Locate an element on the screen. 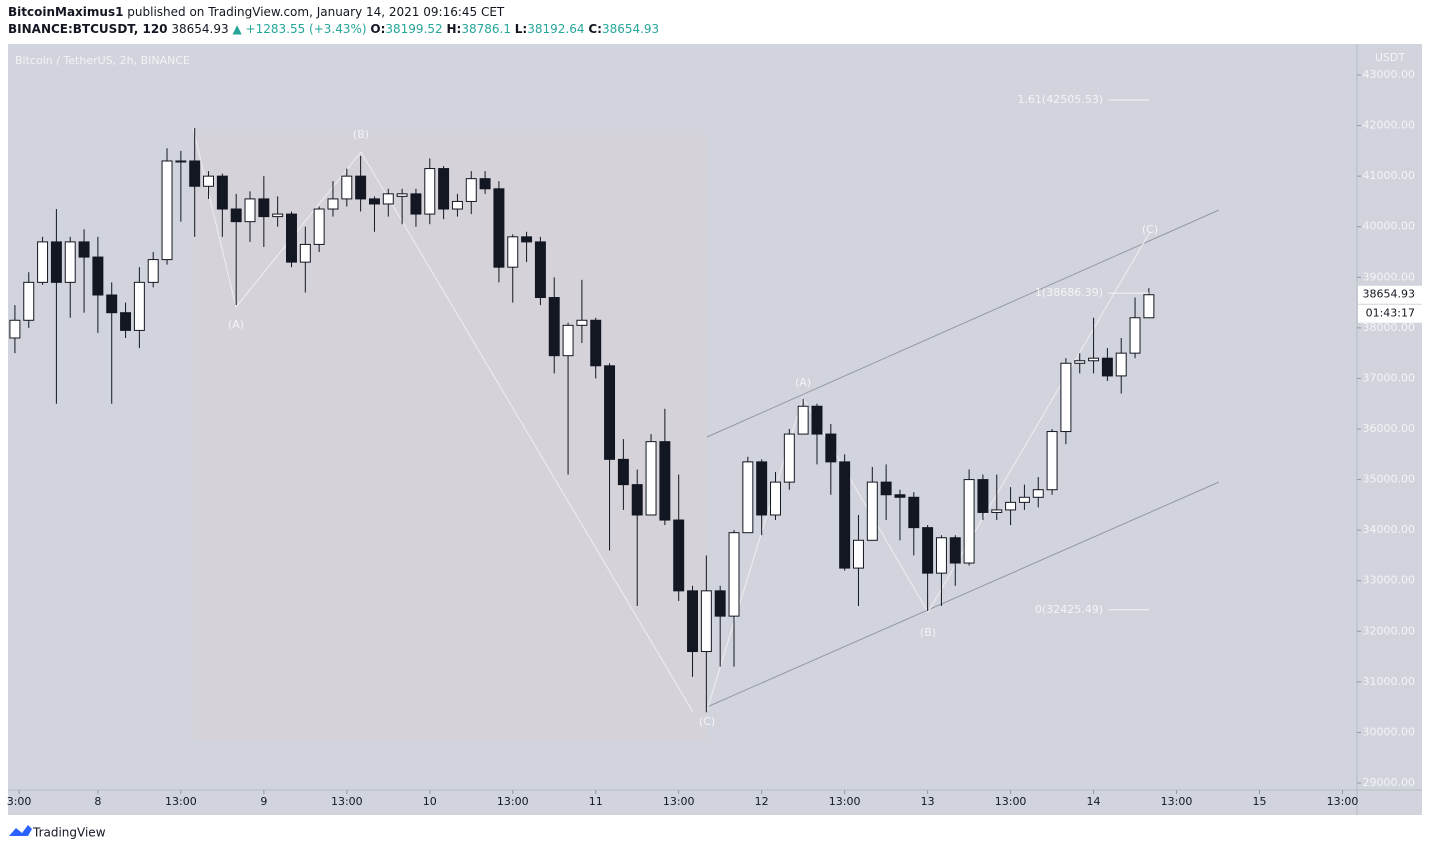 The width and height of the screenshot is (1430, 852). o-label: O: is located at coordinates (378, 29).